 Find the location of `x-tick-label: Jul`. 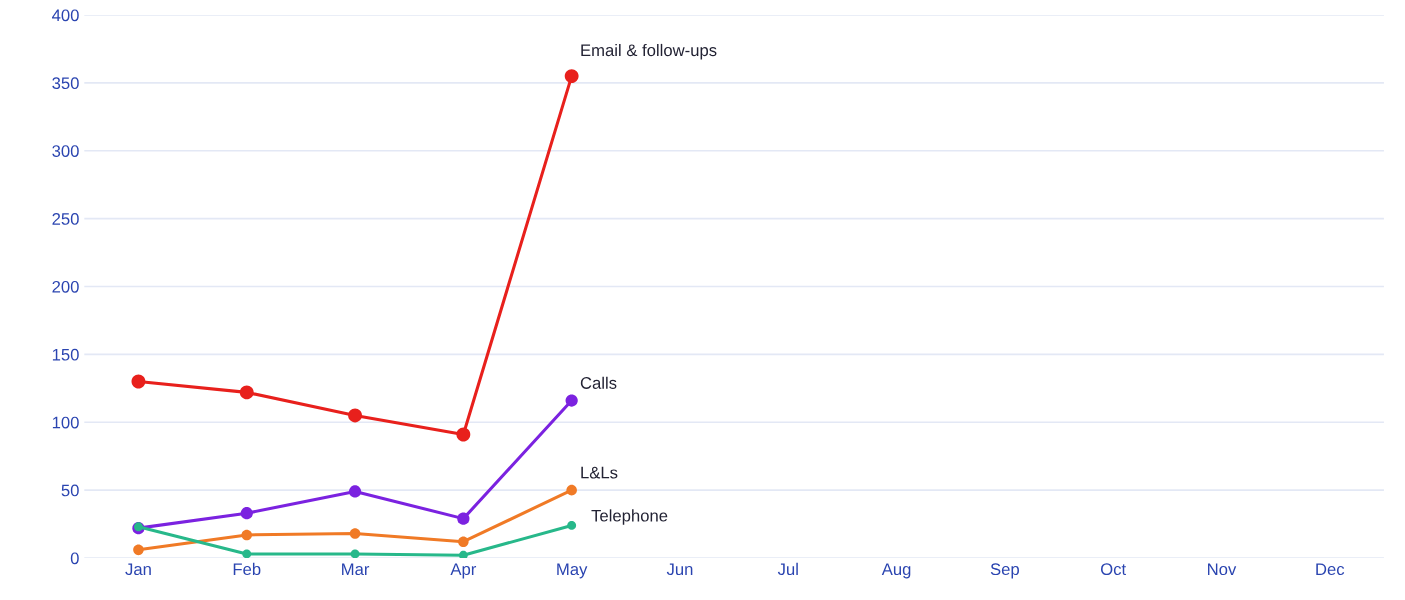

x-tick-label: Jul is located at coordinates (787, 569).